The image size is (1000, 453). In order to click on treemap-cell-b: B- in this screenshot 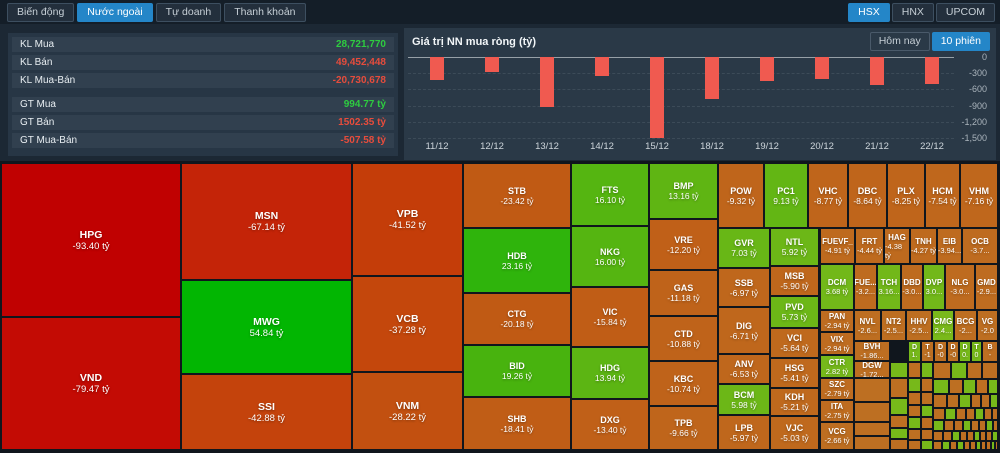, I will do `click(990, 351)`.